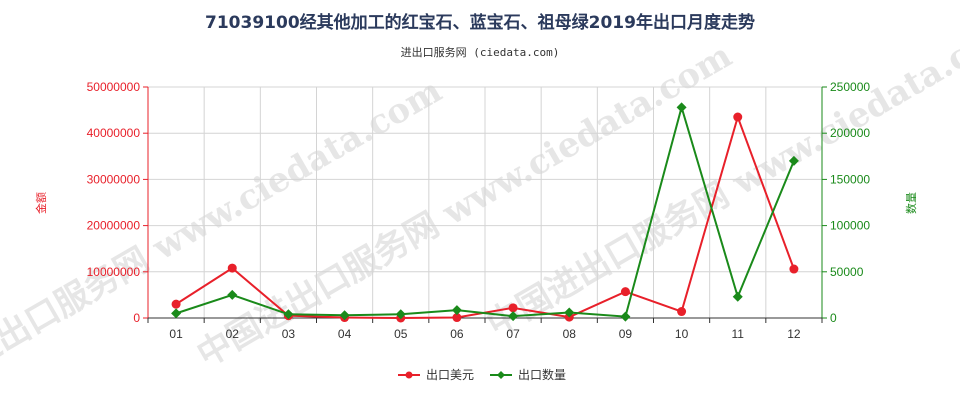 Image resolution: width=960 pixels, height=400 pixels. Describe the element at coordinates (513, 334) in the screenshot. I see `x-tick-label: 07` at that location.